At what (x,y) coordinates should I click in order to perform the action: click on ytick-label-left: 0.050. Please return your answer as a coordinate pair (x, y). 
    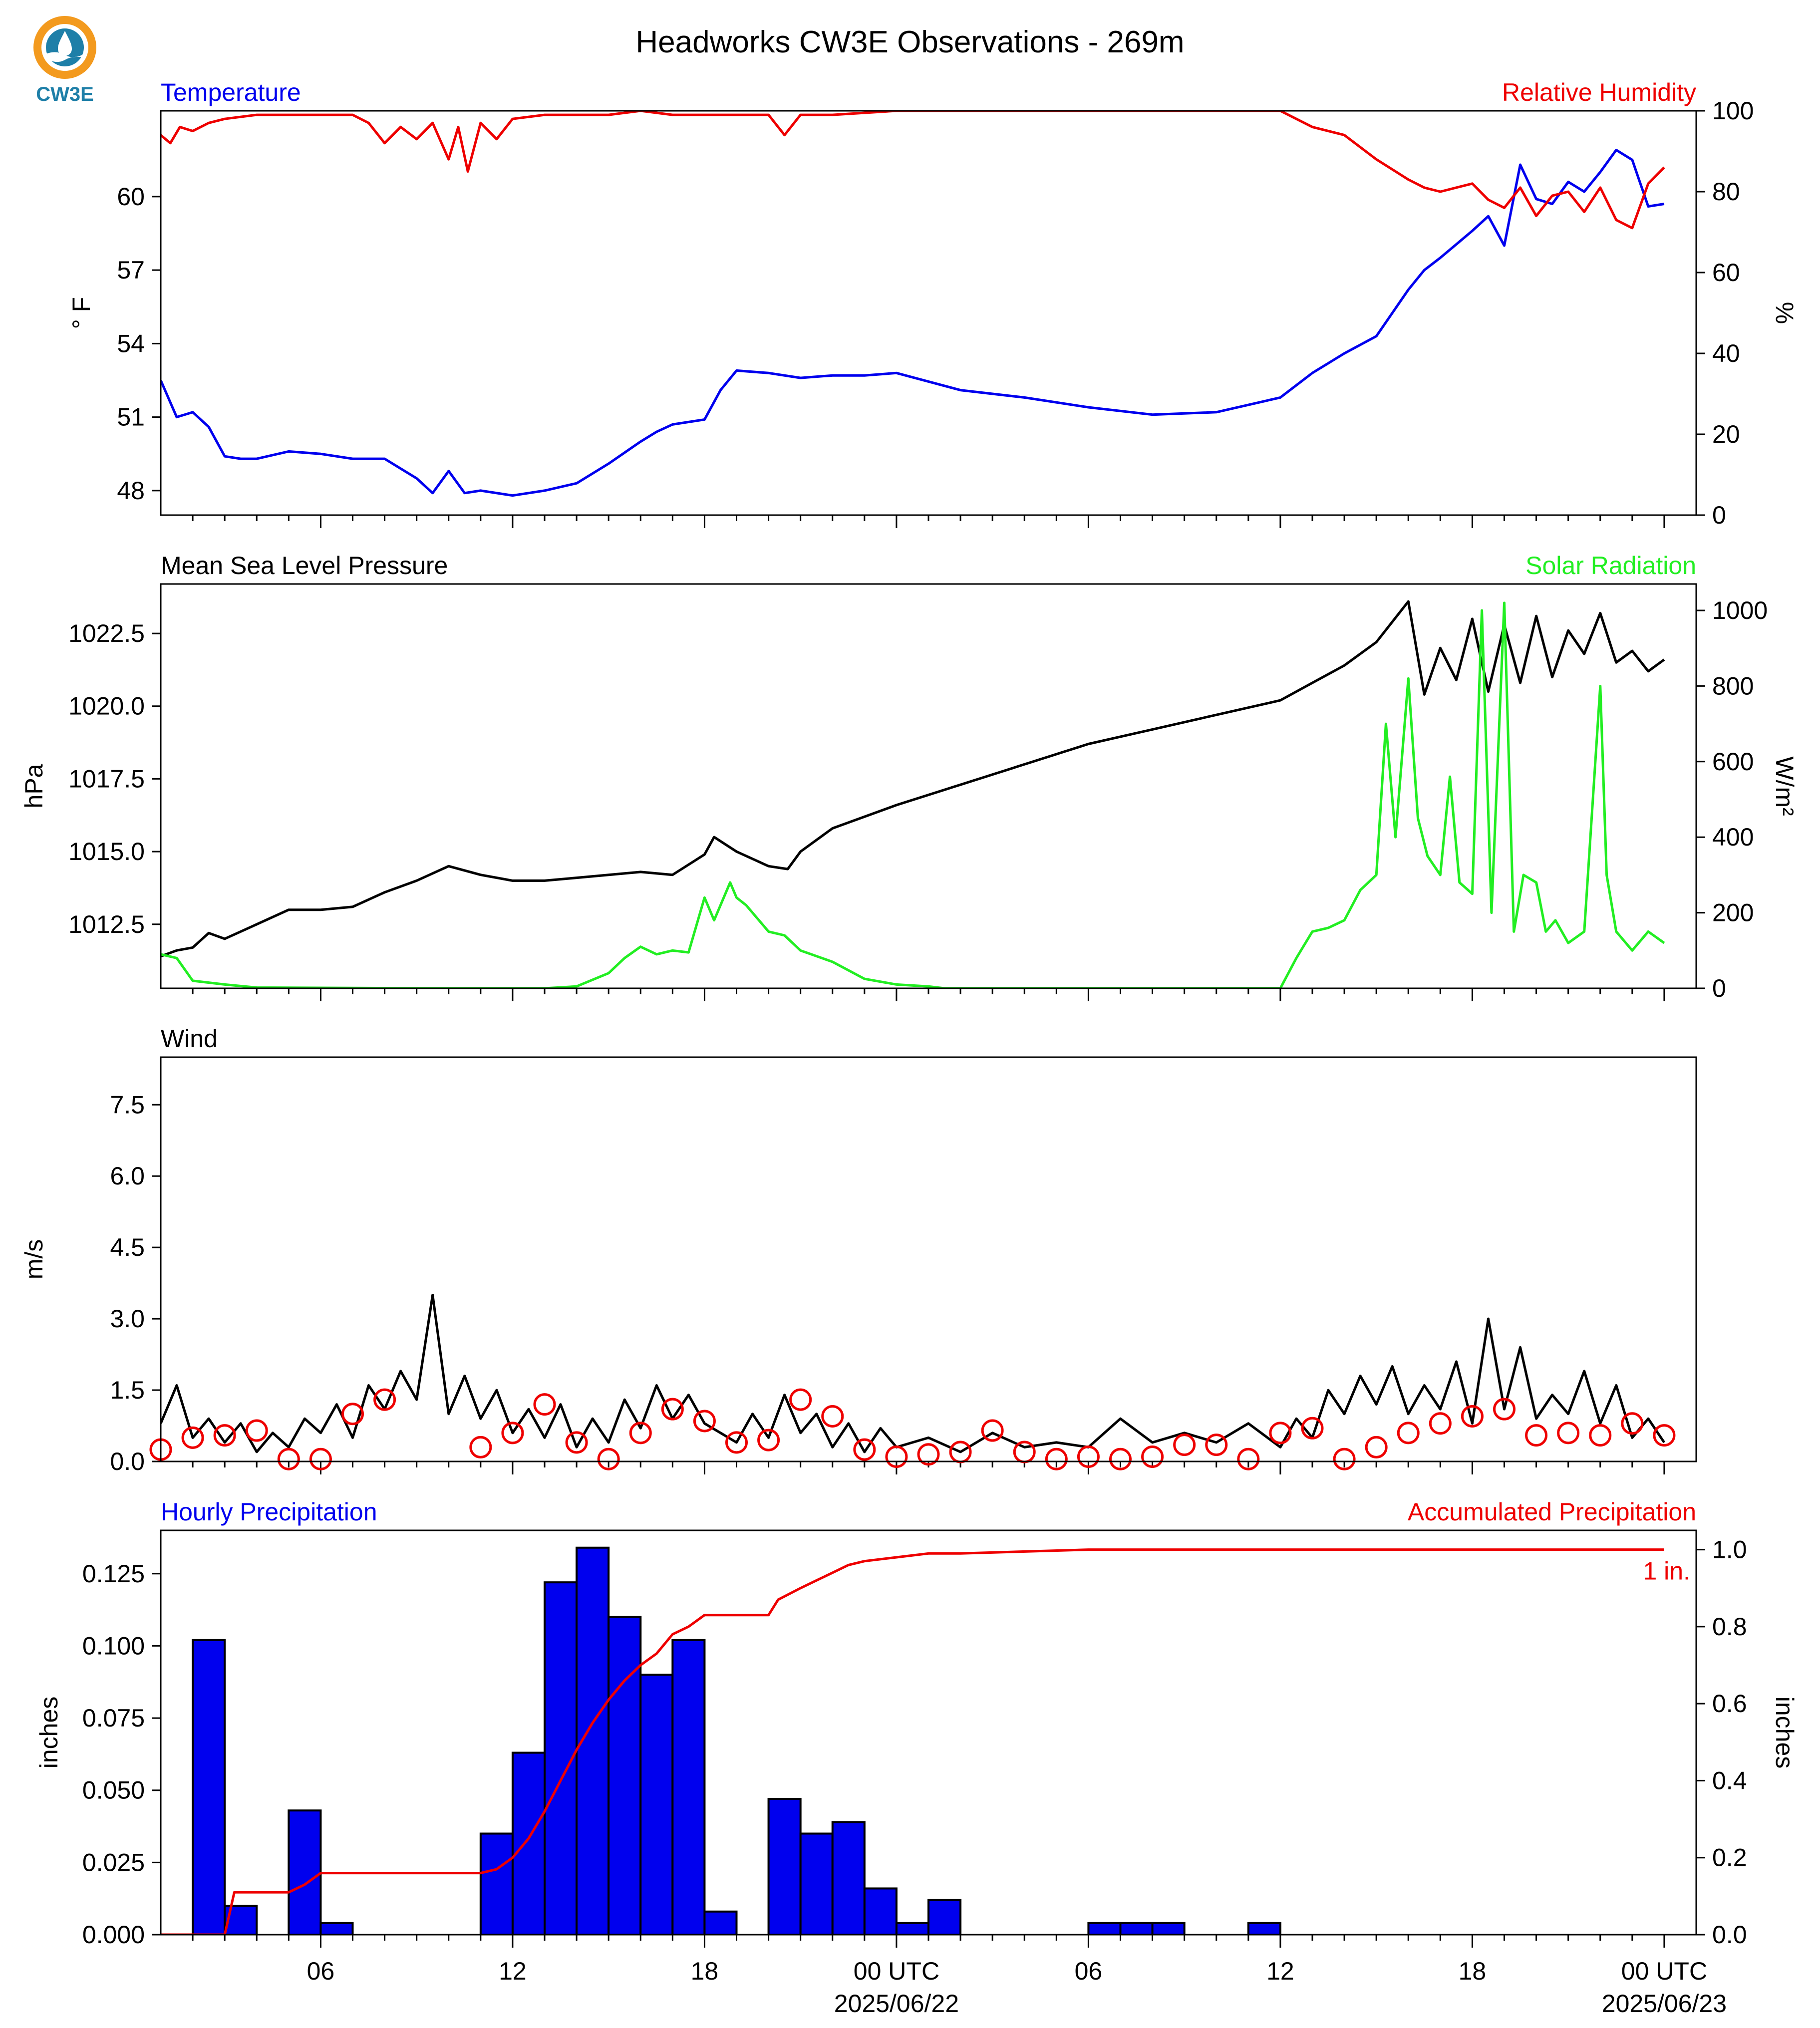
    Looking at the image, I should click on (113, 1790).